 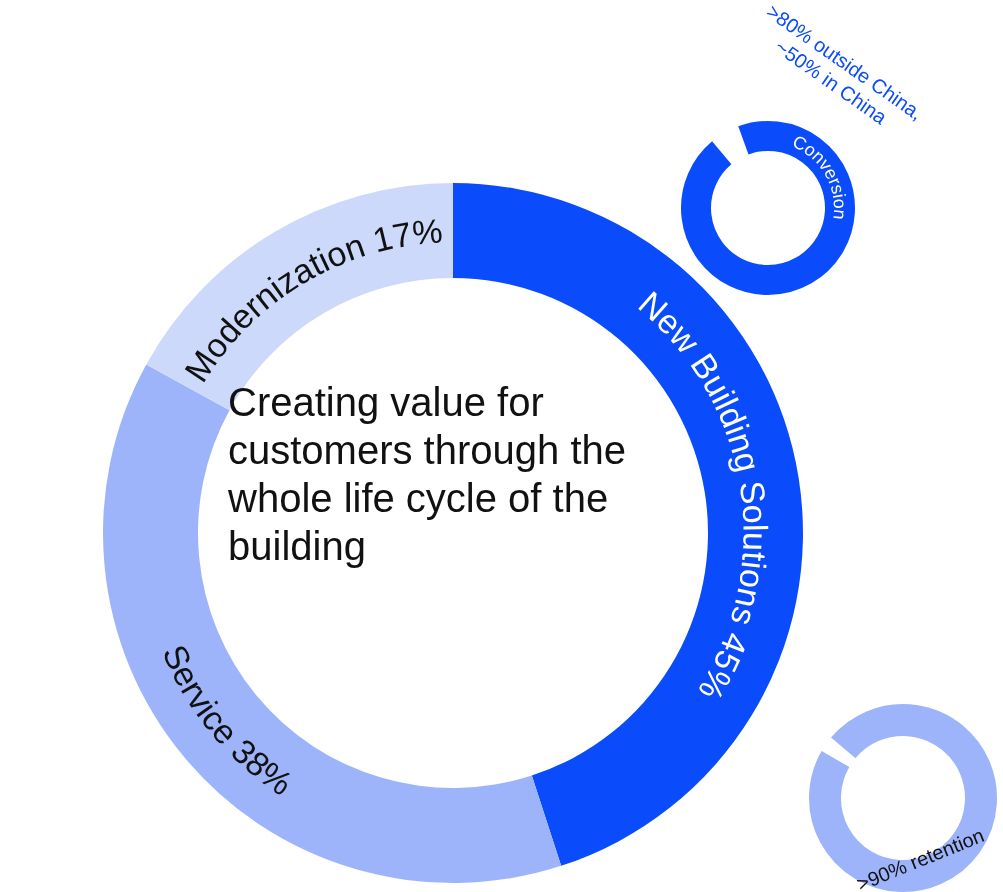 What do you see at coordinates (427, 474) in the screenshot?
I see `text: Creating value for customers through the whole life cycle of the building` at bounding box center [427, 474].